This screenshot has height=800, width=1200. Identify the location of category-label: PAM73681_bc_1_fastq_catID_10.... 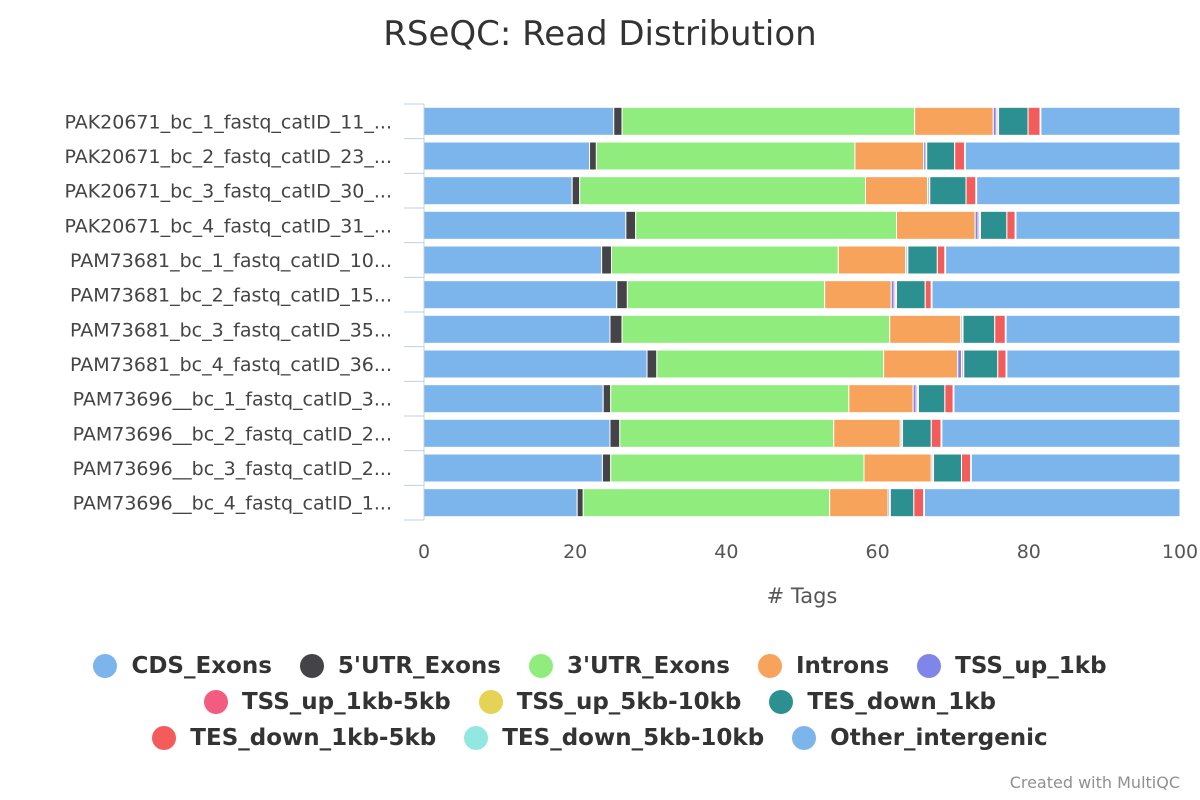
(231, 261).